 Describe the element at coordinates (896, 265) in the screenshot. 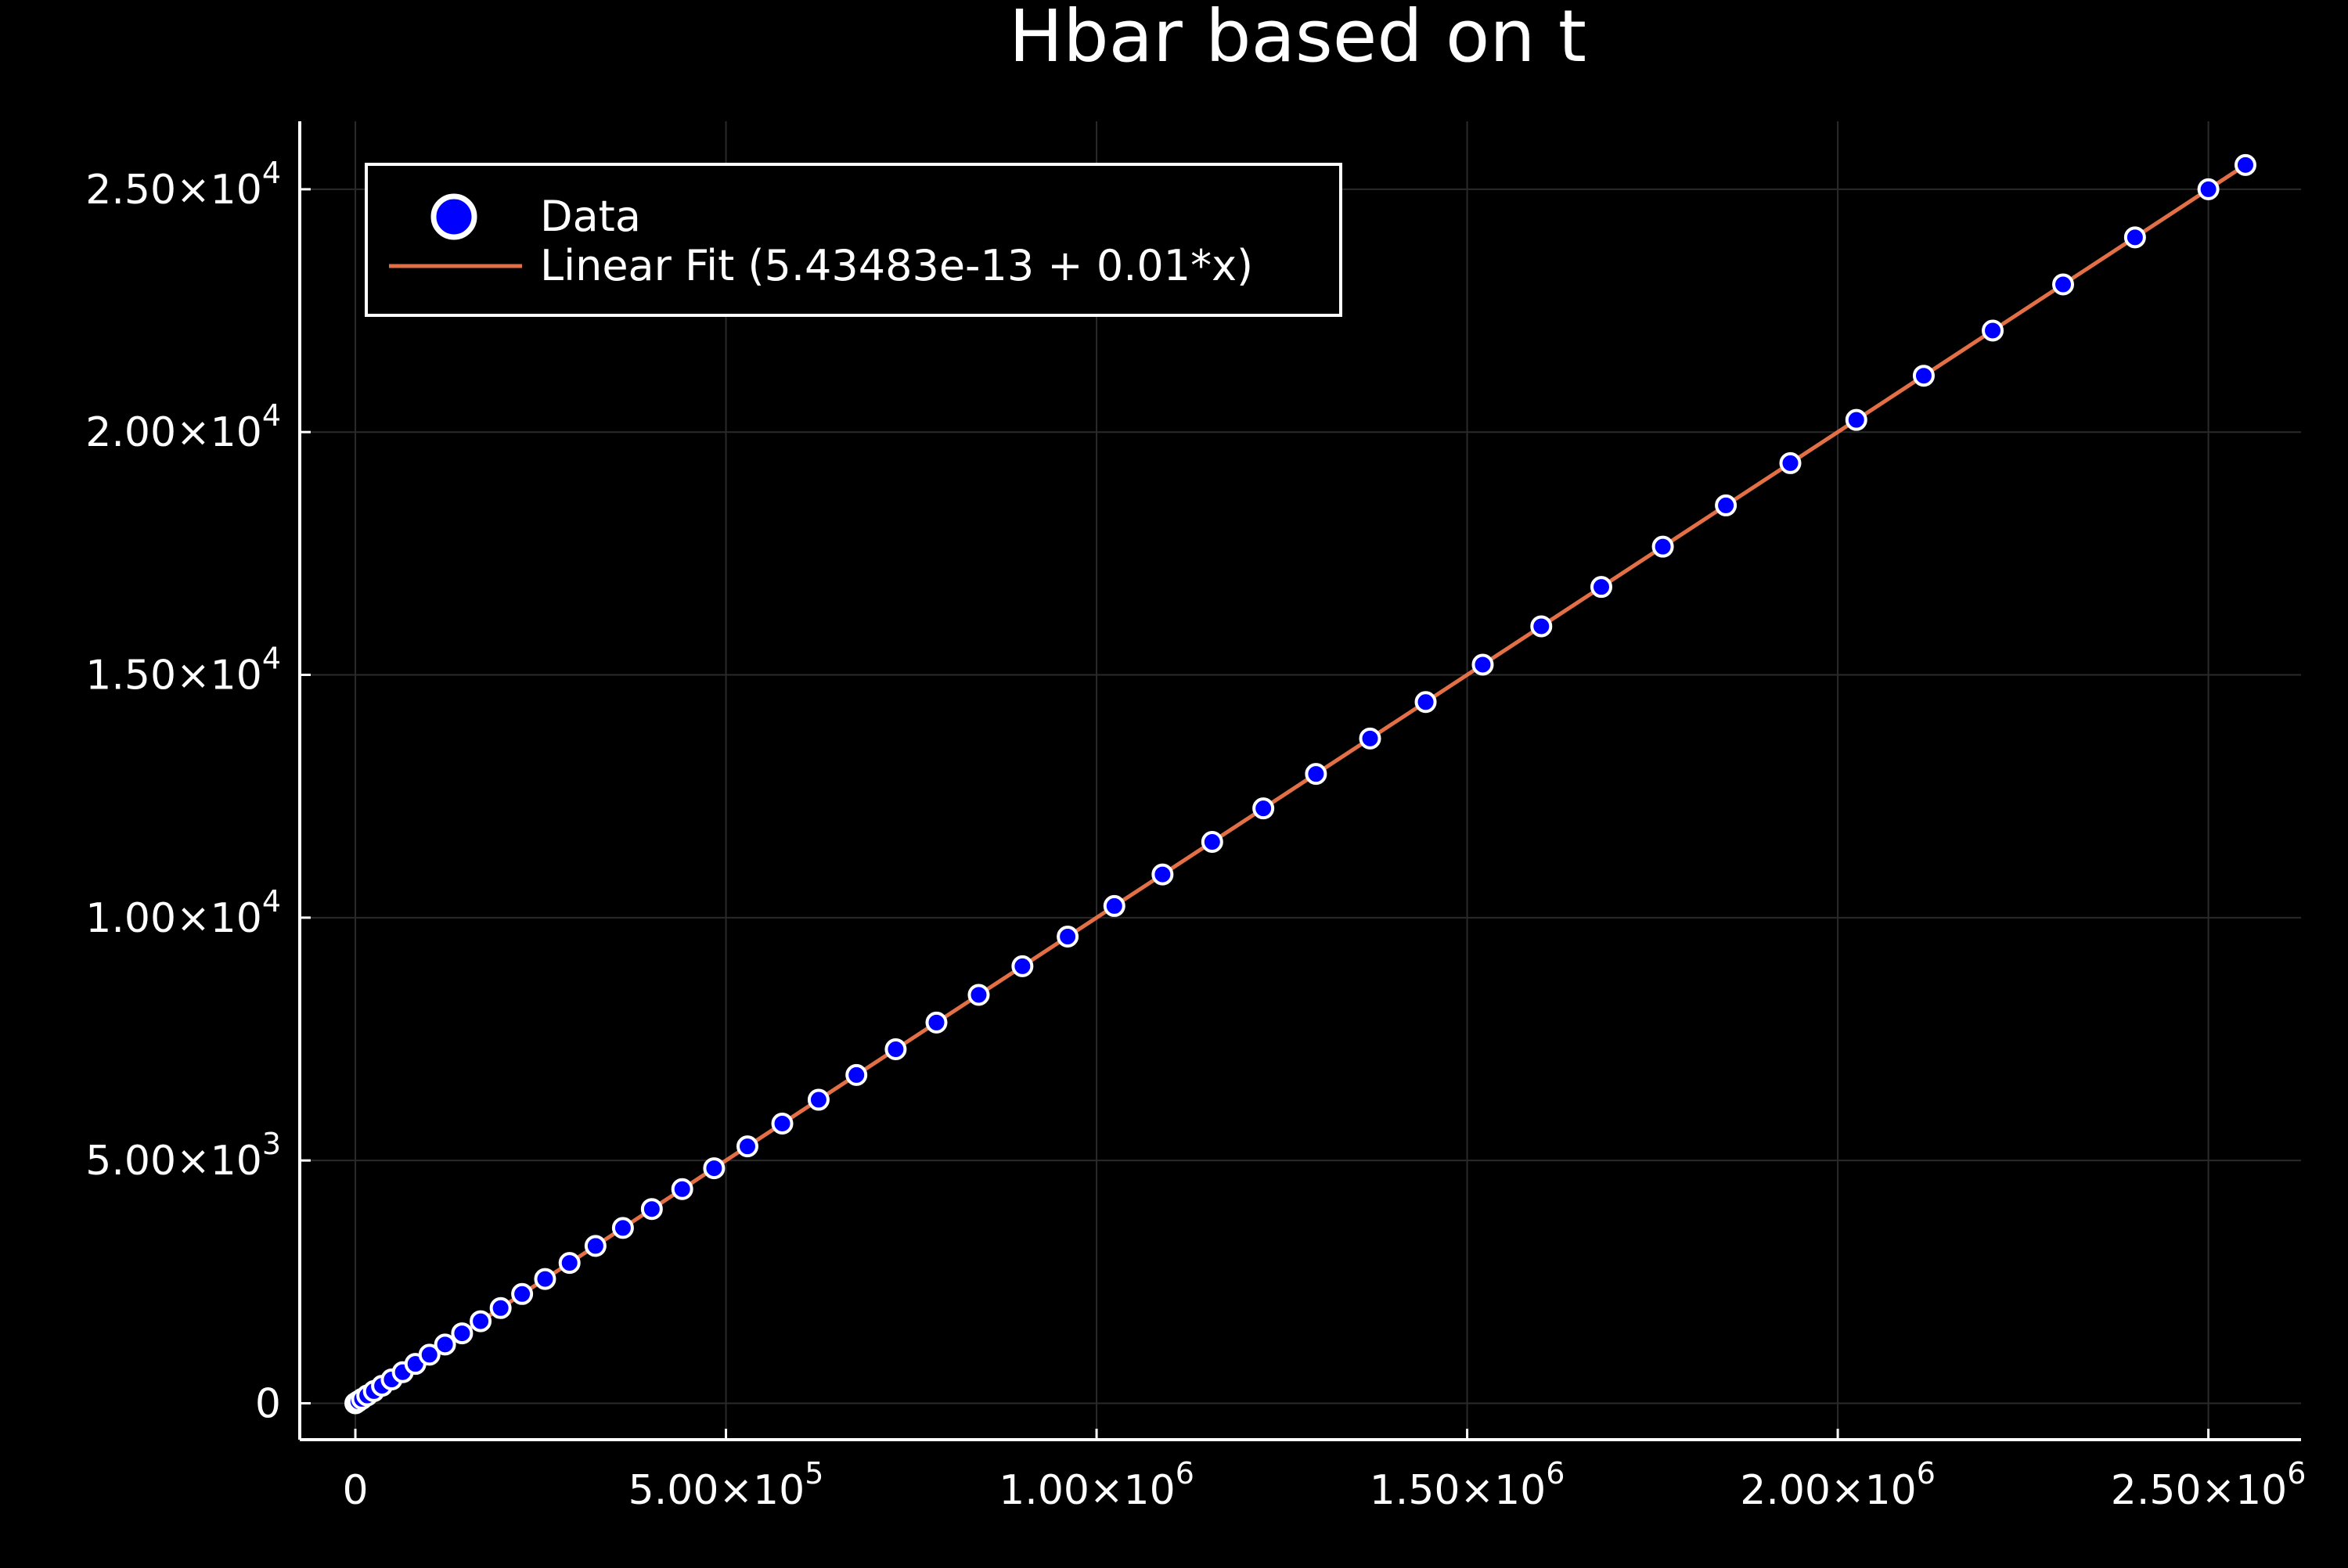

I see `legend-label-fit: Linear Fit (5.43483e-13 + 0.01*x)` at that location.